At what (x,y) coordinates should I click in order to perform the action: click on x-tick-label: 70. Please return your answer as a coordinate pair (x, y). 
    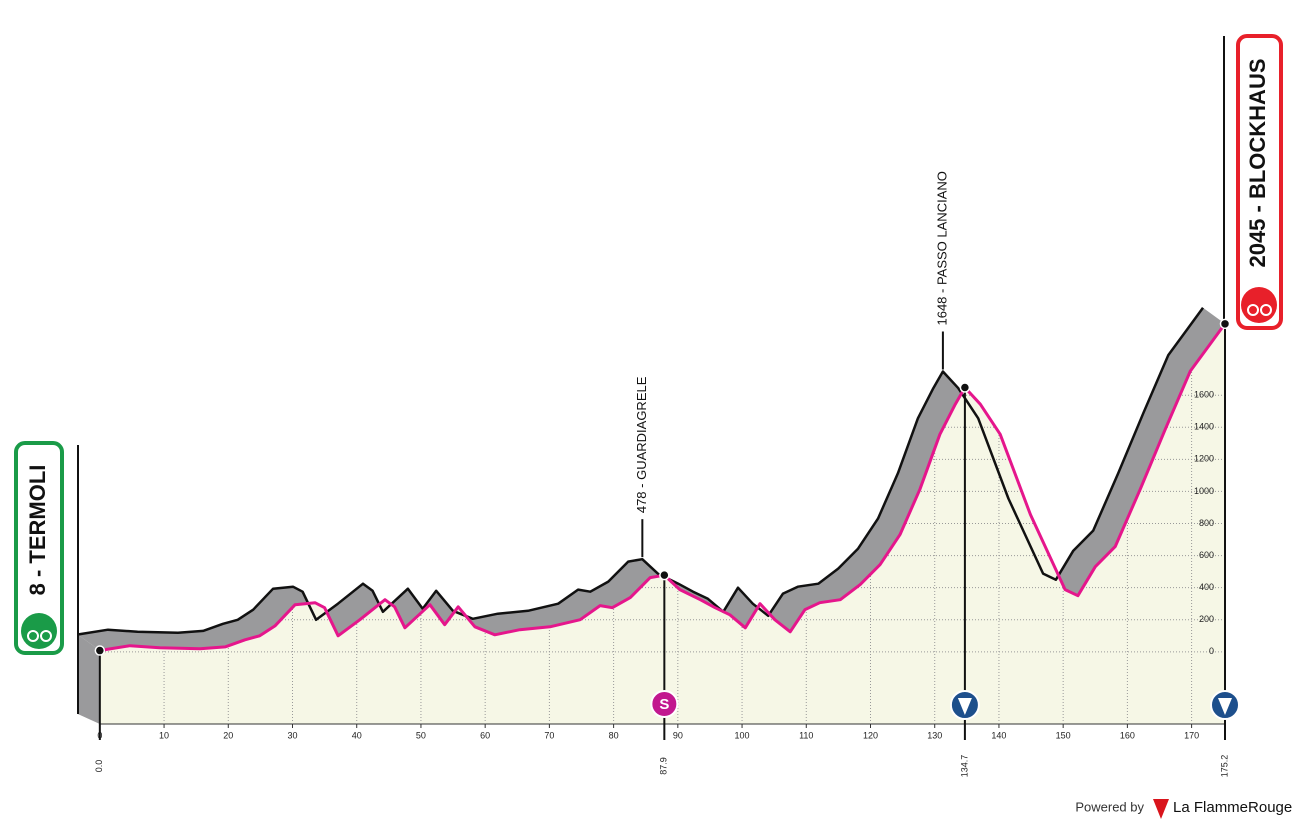
    Looking at the image, I should click on (549, 735).